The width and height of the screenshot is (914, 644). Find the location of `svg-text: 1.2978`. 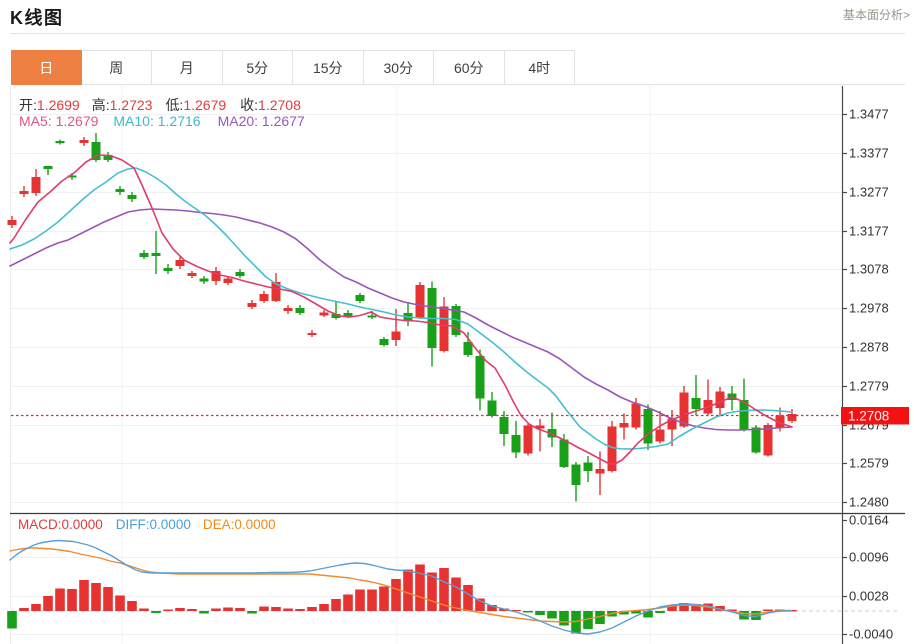

svg-text: 1.2978 is located at coordinates (869, 308).